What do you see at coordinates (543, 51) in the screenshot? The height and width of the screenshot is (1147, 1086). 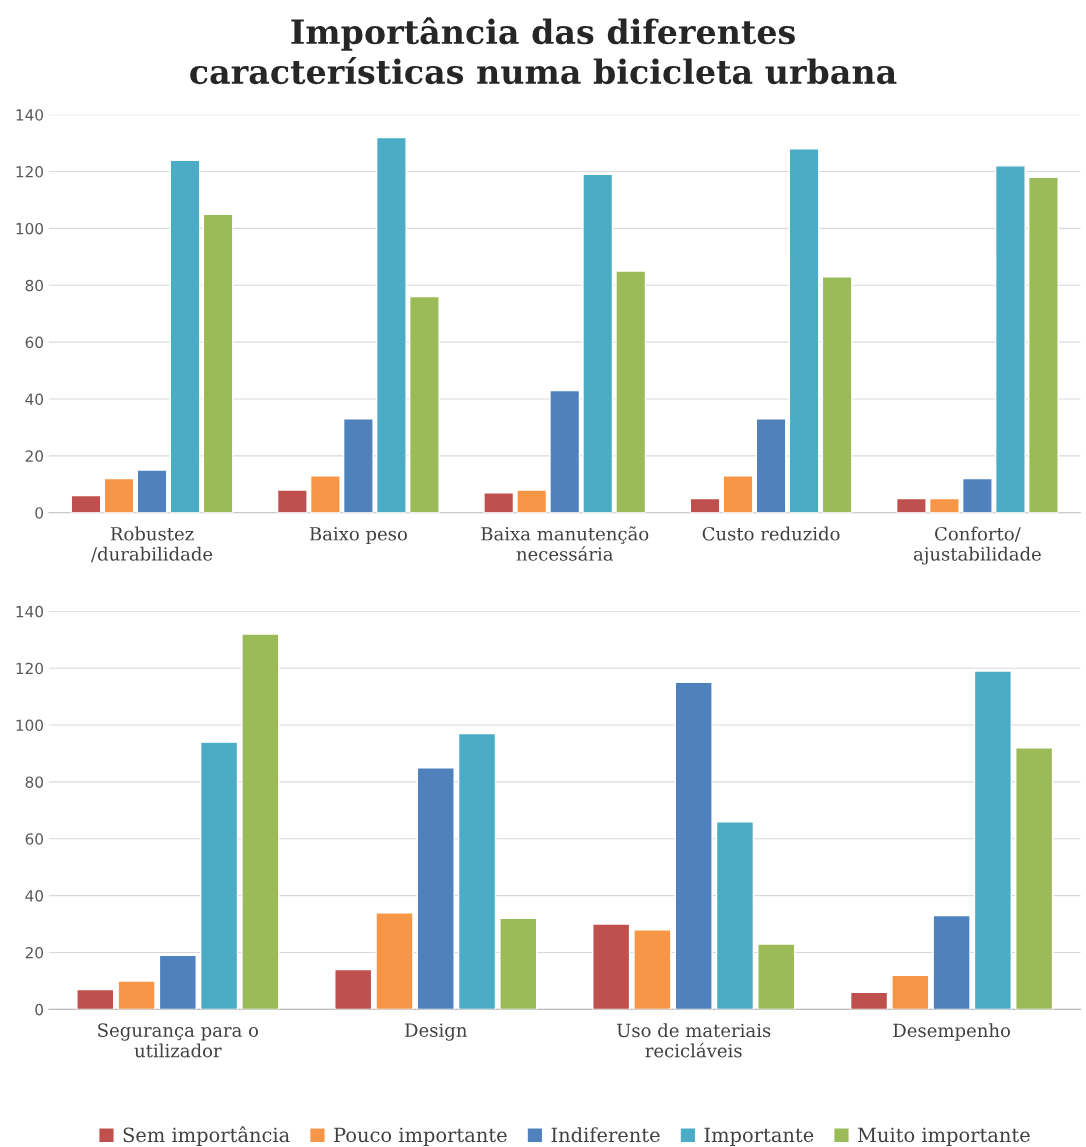 I see `chart-title: Importância das diferentes características numa bicicleta urbana` at bounding box center [543, 51].